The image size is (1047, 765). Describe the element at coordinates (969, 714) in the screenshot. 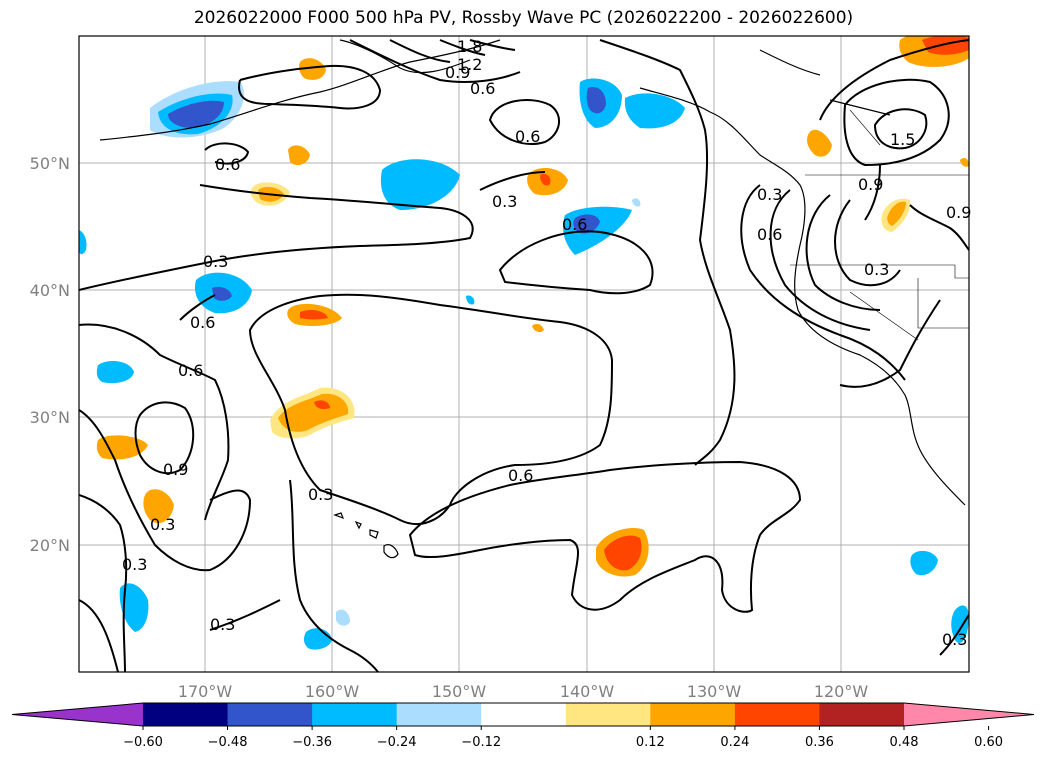

I see `colorbar-extend-high` at that location.